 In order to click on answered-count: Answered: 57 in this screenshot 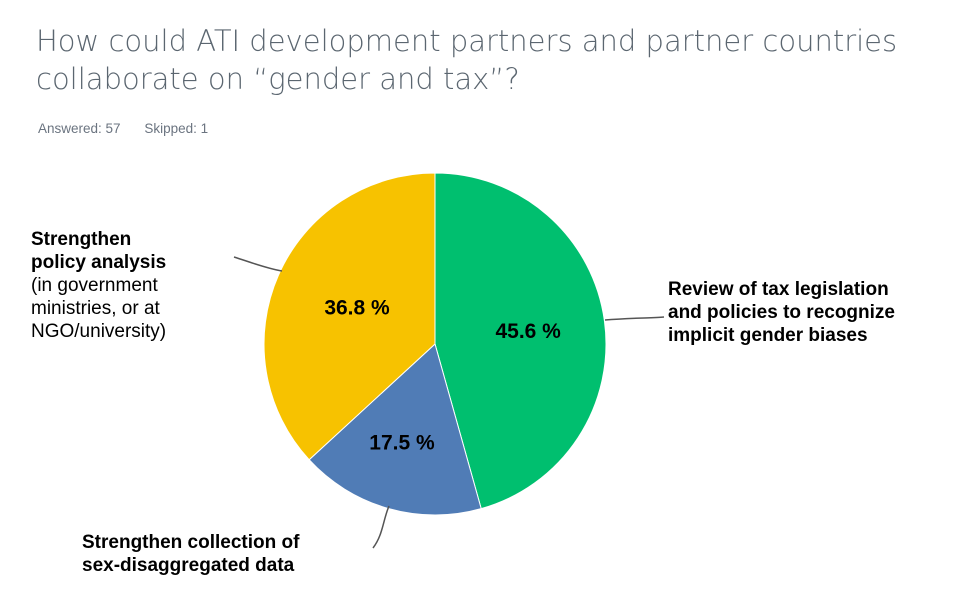, I will do `click(79, 128)`.